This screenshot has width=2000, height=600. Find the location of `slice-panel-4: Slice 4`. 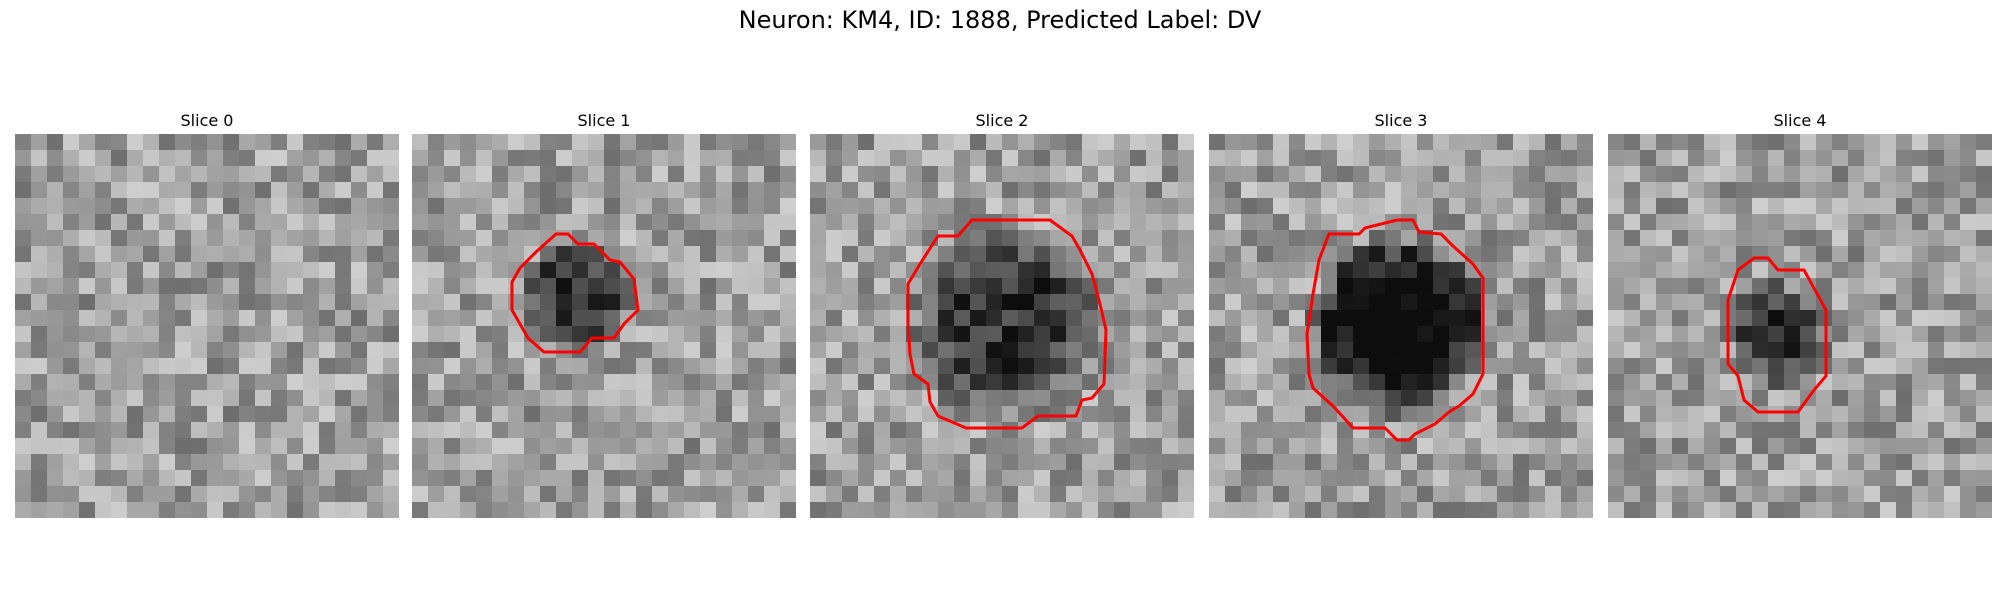

slice-panel-4: Slice 4 is located at coordinates (1800, 313).